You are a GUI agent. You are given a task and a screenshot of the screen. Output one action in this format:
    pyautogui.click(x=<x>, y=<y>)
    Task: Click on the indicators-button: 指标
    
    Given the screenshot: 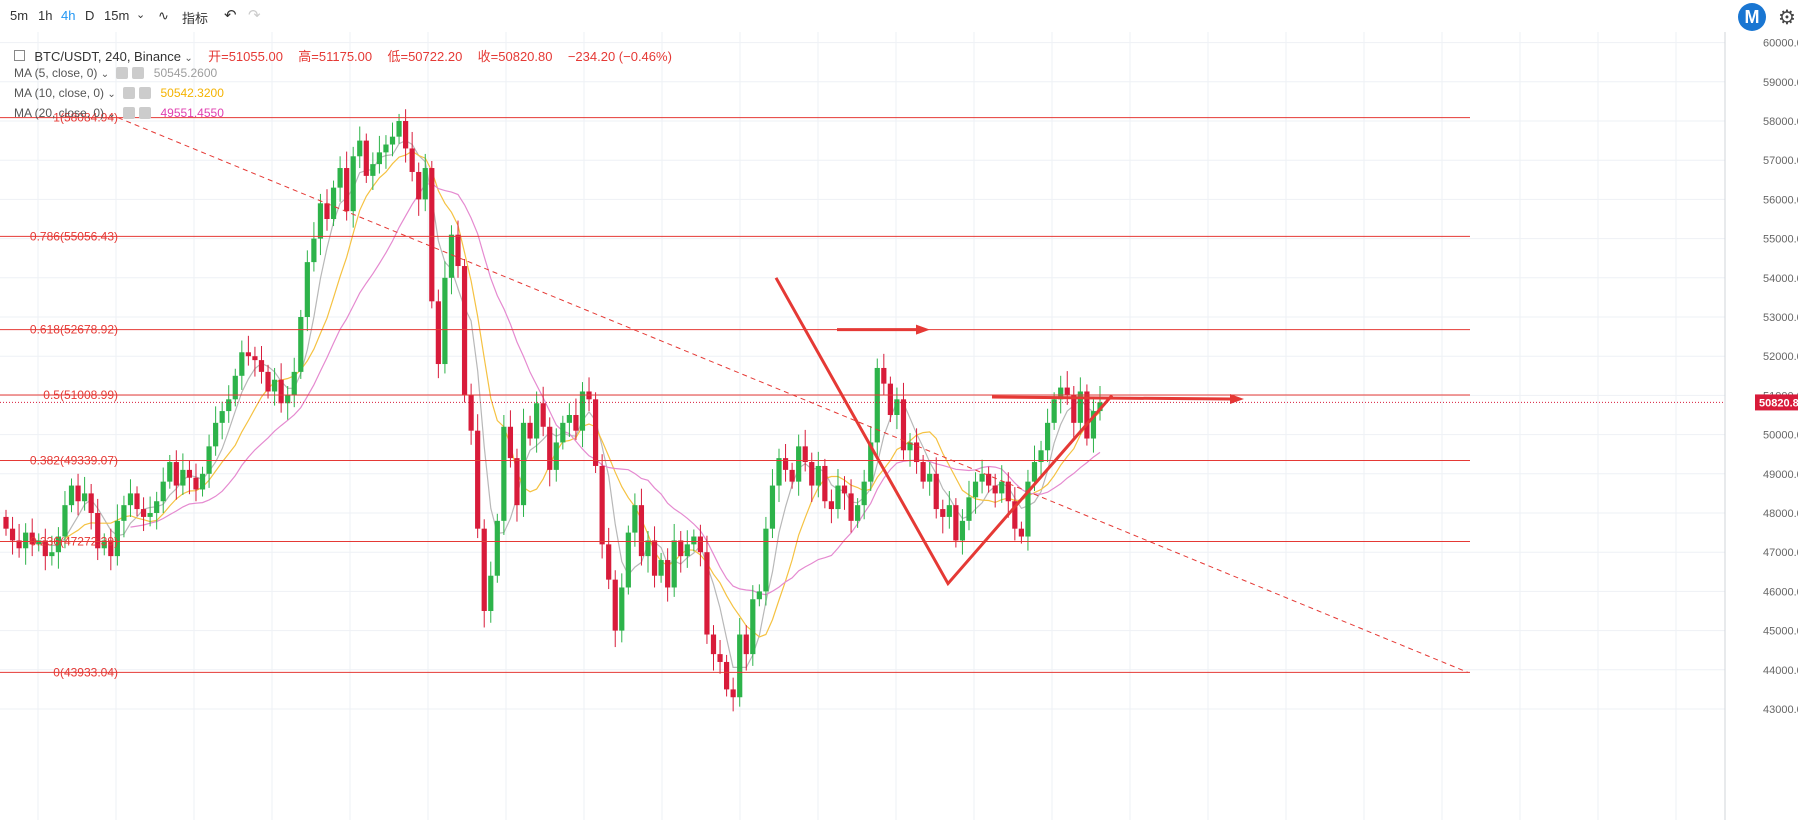 What is the action you would take?
    pyautogui.click(x=195, y=18)
    